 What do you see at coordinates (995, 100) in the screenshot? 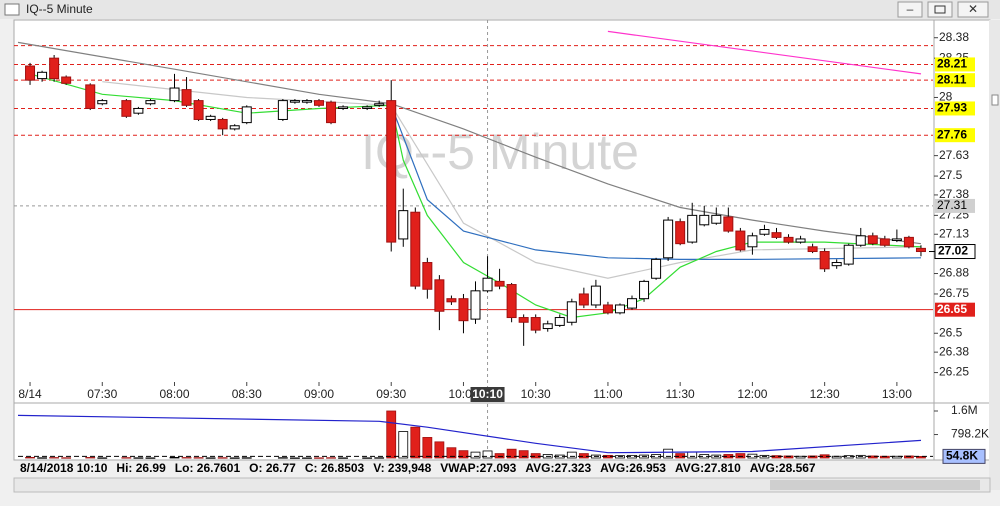
I see `side-marker` at bounding box center [995, 100].